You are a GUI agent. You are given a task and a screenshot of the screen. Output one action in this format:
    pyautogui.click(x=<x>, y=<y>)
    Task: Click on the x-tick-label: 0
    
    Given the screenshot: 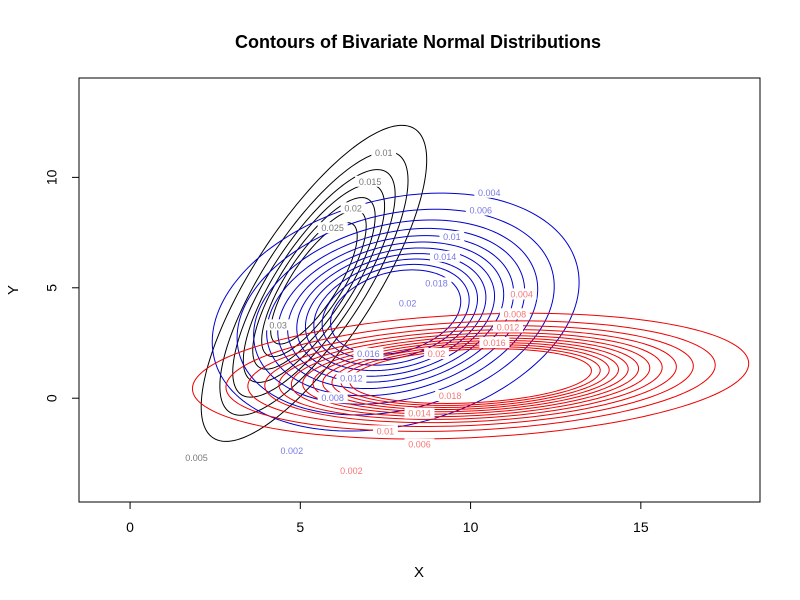 What is the action you would take?
    pyautogui.click(x=130, y=527)
    